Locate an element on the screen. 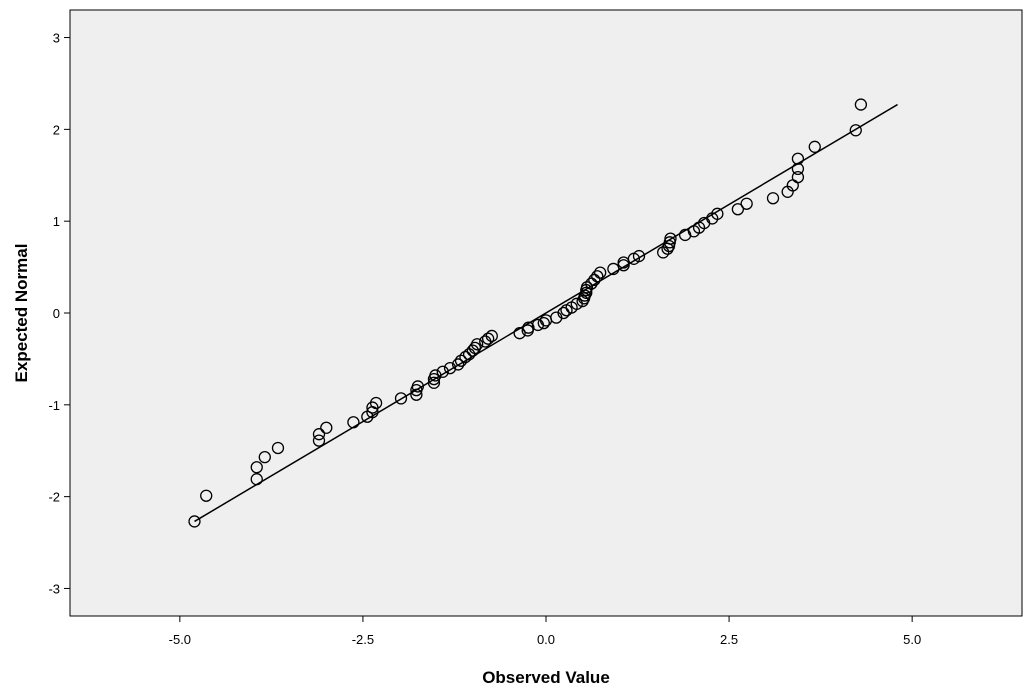 The width and height of the screenshot is (1024, 691). y-tick-label: -3 is located at coordinates (54, 588).